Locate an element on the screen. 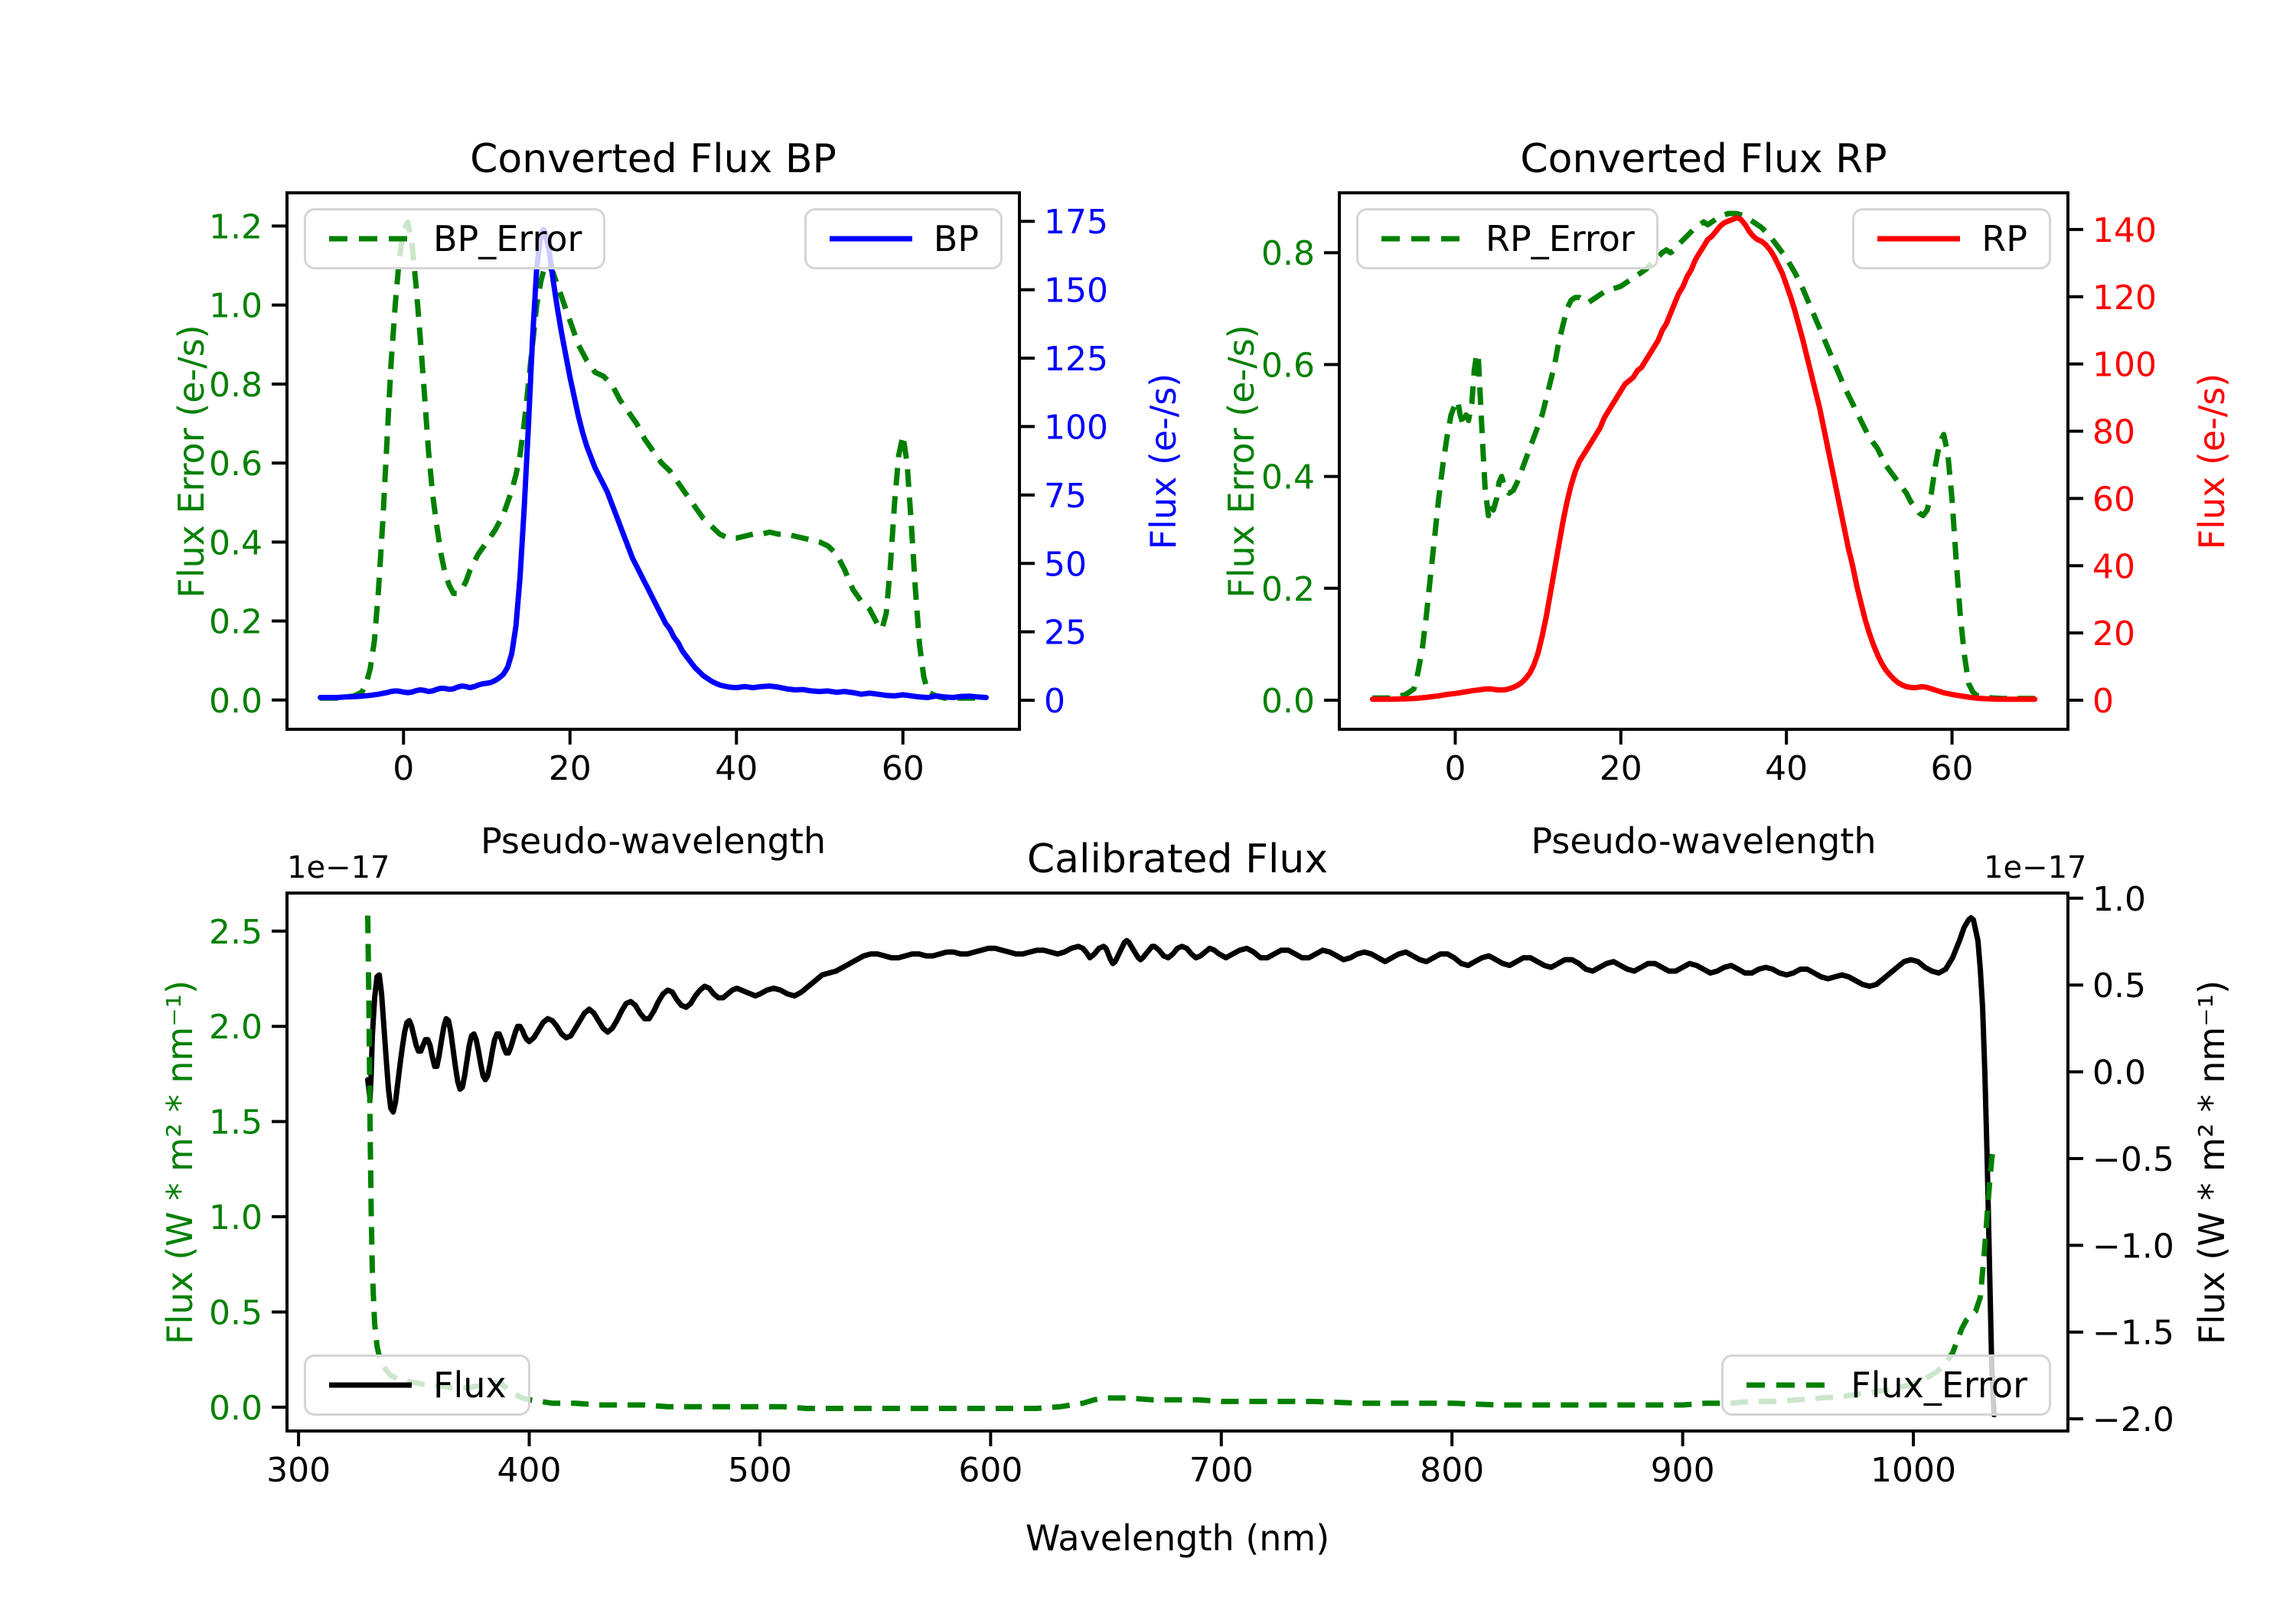 This screenshot has width=2296, height=1607. tick-label: 75 is located at coordinates (1065, 497).